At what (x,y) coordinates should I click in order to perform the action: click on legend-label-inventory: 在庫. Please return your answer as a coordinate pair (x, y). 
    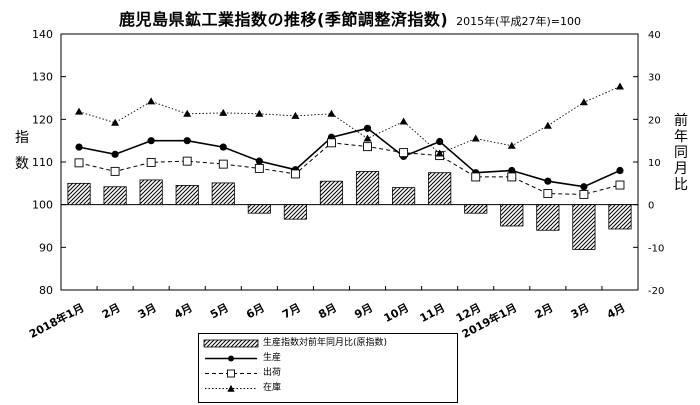
    Looking at the image, I should click on (272, 388).